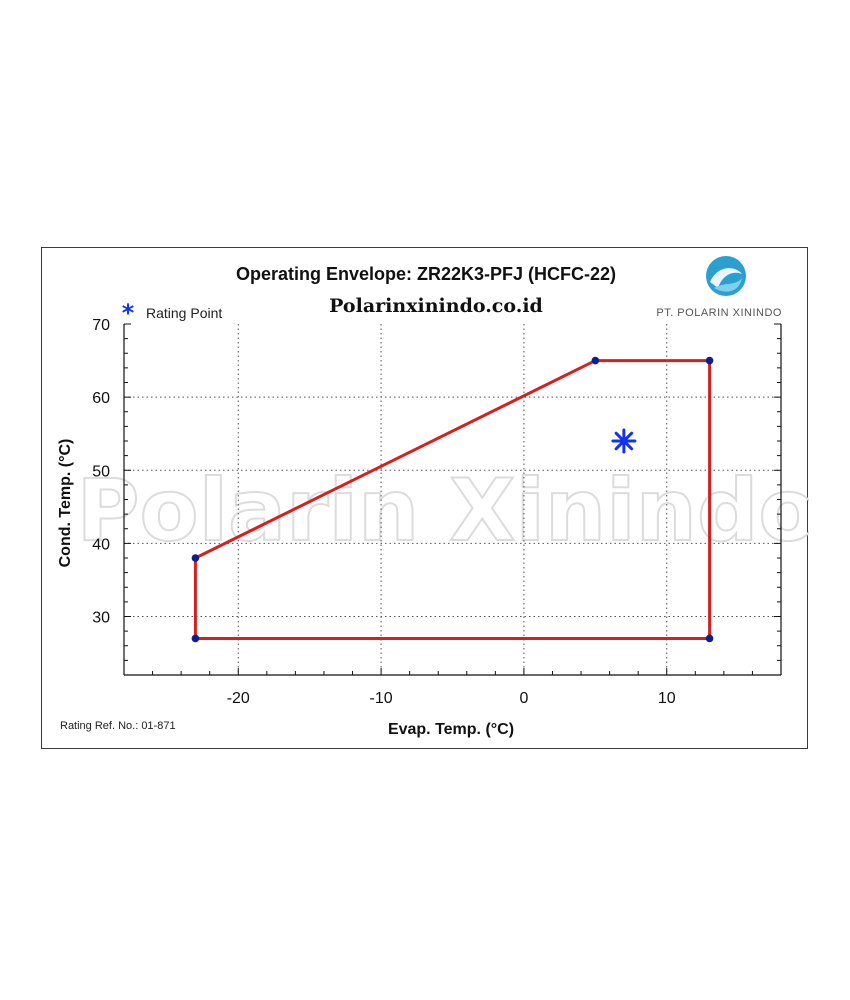 This screenshot has width=850, height=1000. What do you see at coordinates (101, 325) in the screenshot?
I see `y-tick-label: 70` at bounding box center [101, 325].